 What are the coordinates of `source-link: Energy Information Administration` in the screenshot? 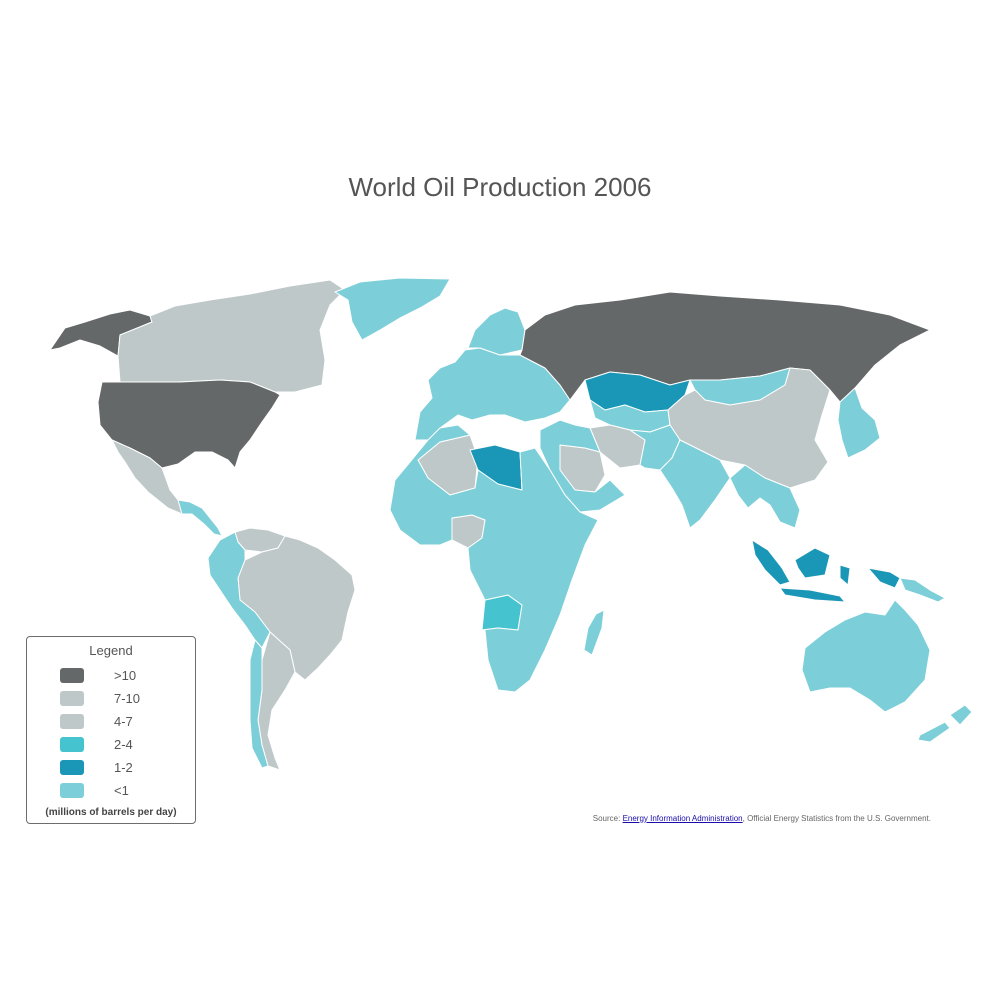 It's located at (682, 818).